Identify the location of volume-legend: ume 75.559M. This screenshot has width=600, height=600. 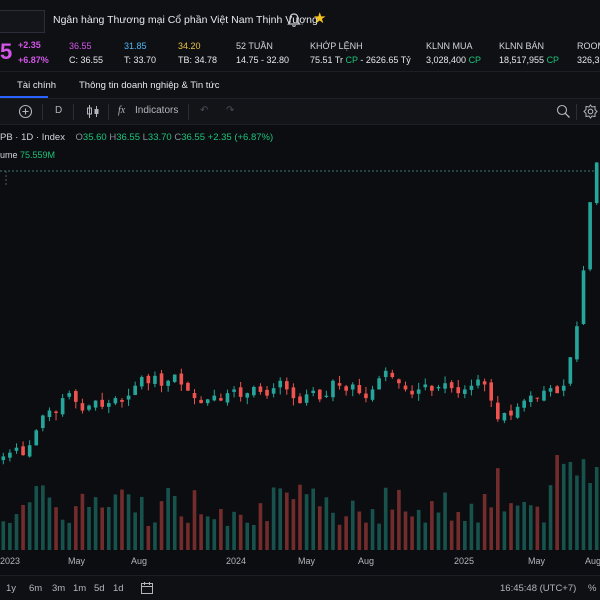
(28, 155).